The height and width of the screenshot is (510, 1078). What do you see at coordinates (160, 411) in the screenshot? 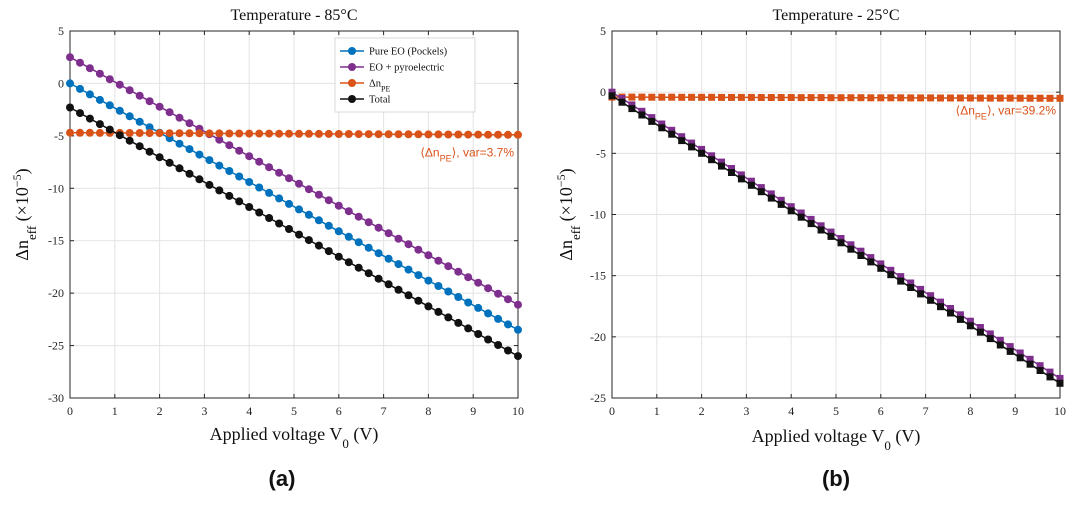
I see `x-tick-label: 2` at bounding box center [160, 411].